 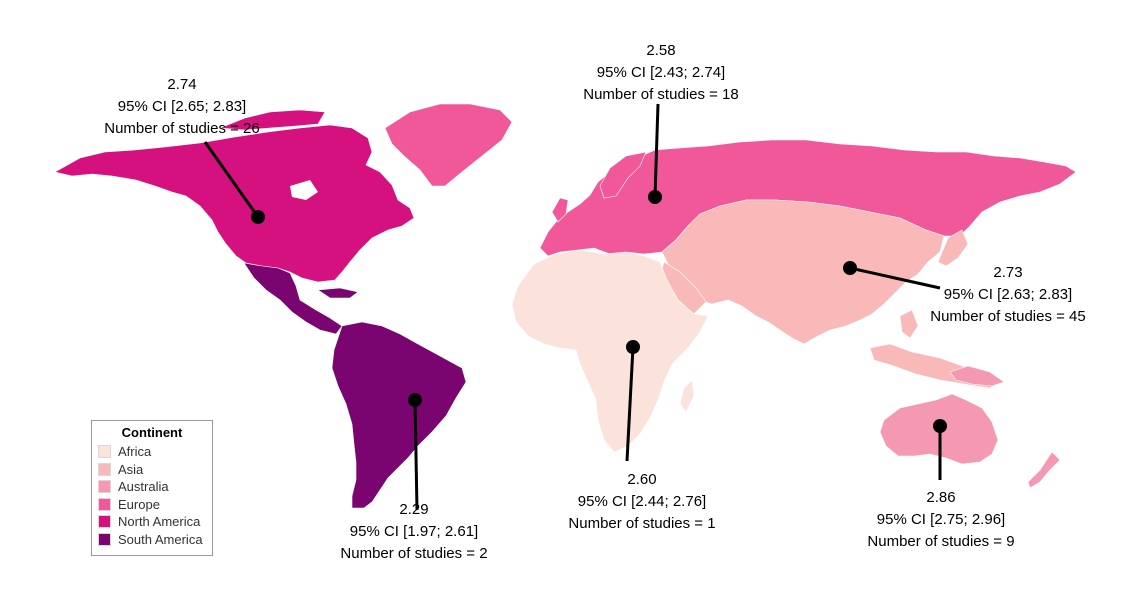 What do you see at coordinates (152, 470) in the screenshot?
I see `legend-item: Asia` at bounding box center [152, 470].